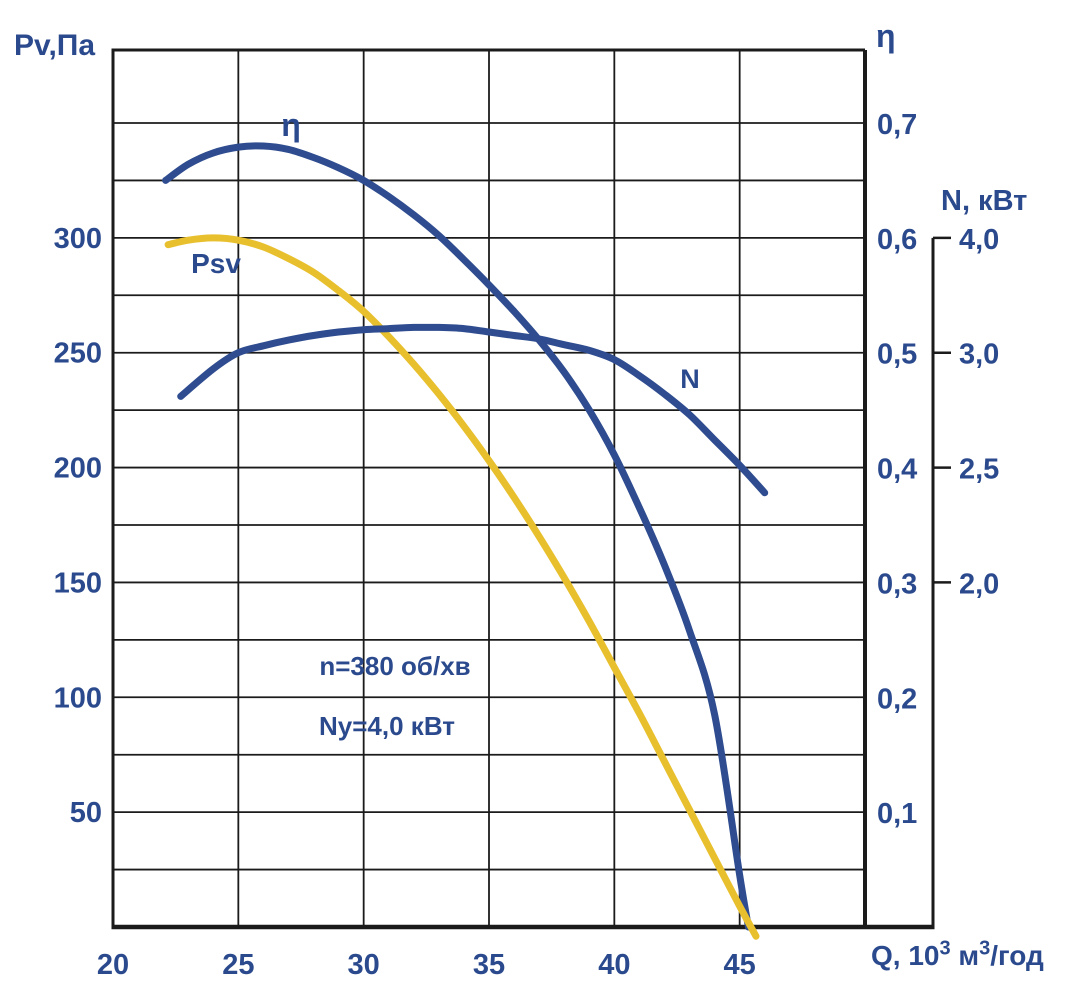 The height and width of the screenshot is (1005, 1065). I want to click on eta-tick-label: 0,2, so click(897, 699).